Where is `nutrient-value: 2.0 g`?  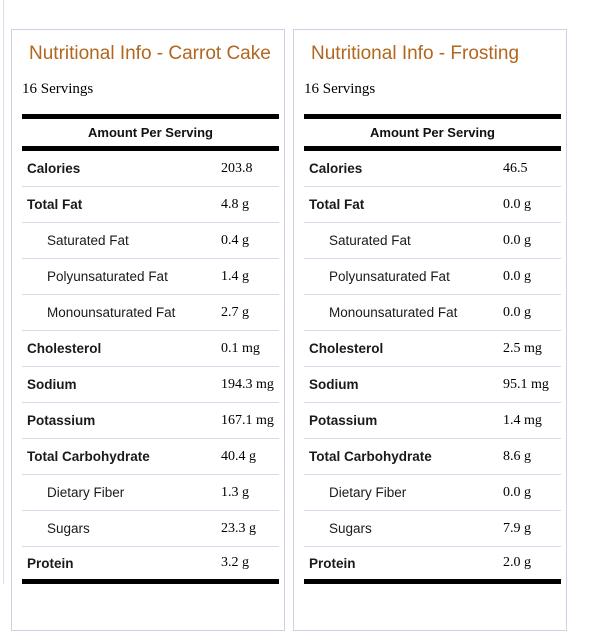 nutrient-value: 2.0 g is located at coordinates (517, 563).